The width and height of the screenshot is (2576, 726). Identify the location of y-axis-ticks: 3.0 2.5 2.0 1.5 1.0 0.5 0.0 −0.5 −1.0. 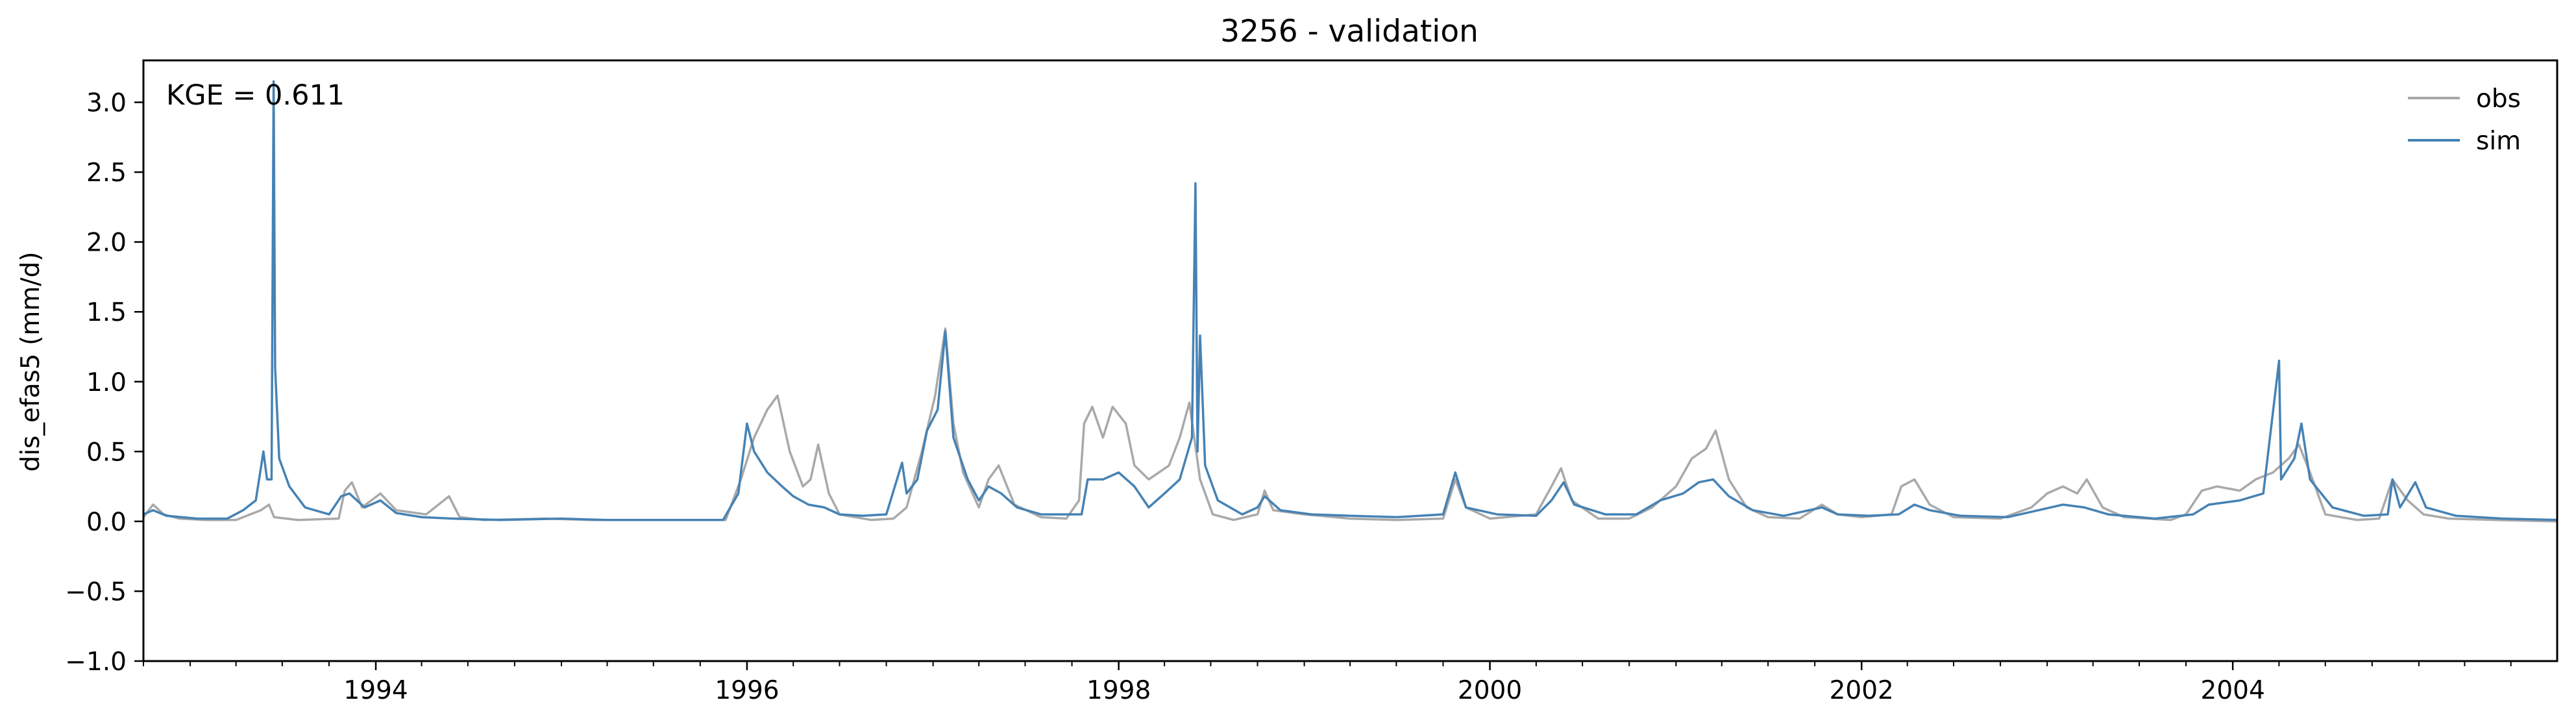
(104, 383).